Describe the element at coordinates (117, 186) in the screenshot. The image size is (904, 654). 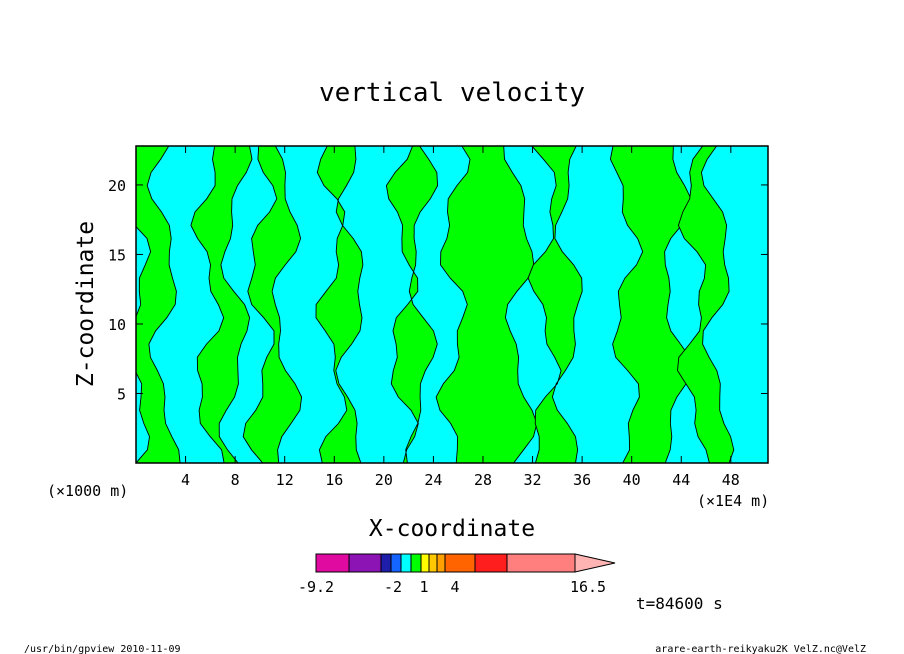
I see `y-tick-label: 20` at that location.